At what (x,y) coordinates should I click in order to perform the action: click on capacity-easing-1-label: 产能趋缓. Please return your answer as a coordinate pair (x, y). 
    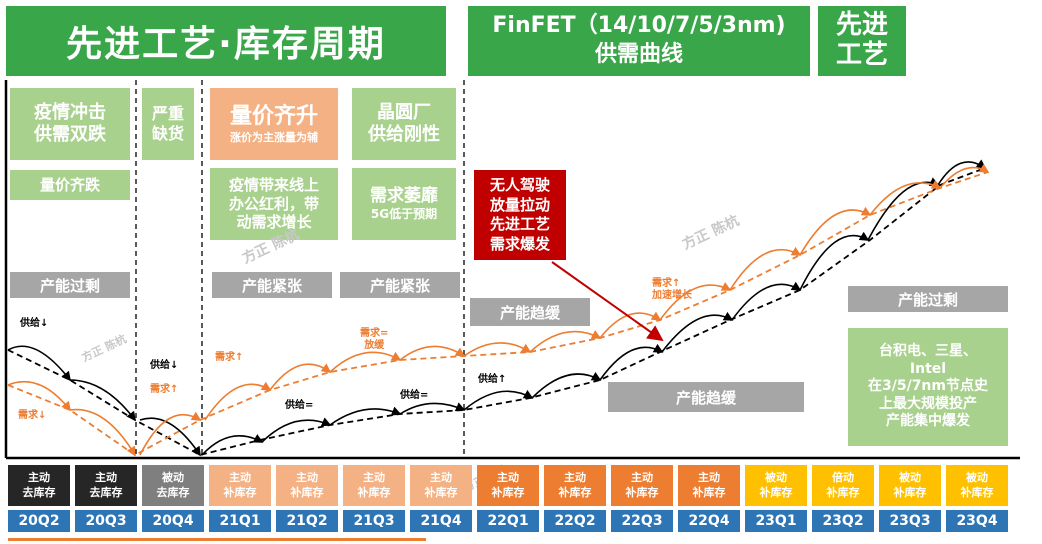
    Looking at the image, I should click on (529, 312).